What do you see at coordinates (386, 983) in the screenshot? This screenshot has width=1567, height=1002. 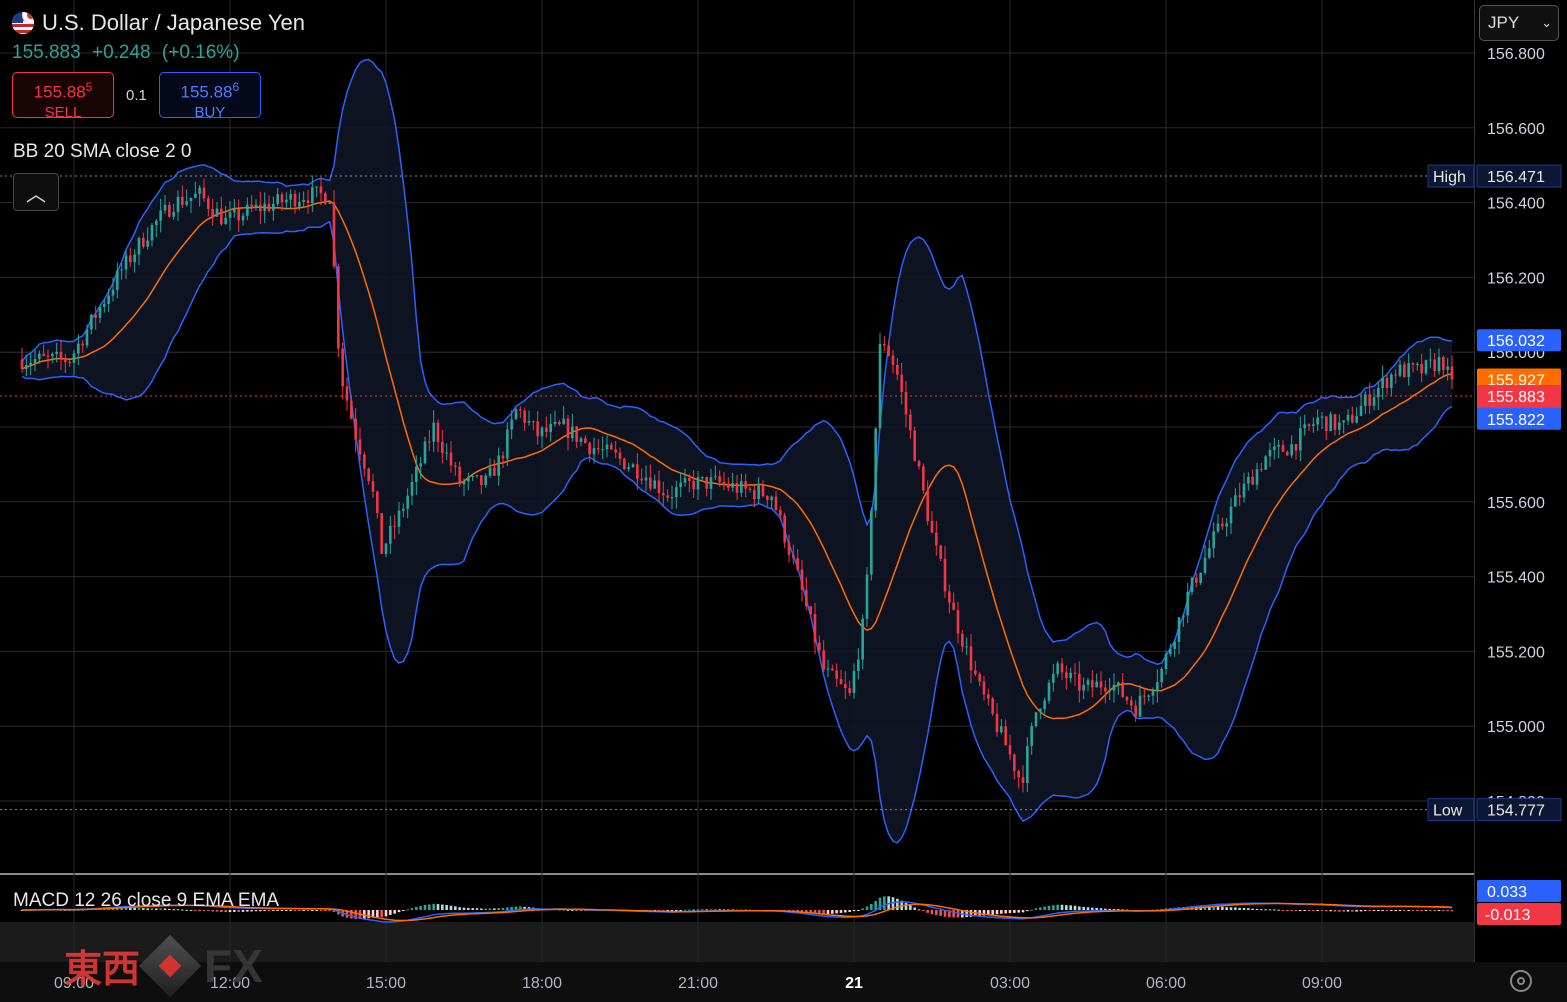 I see `time-tick-label: 15:00` at bounding box center [386, 983].